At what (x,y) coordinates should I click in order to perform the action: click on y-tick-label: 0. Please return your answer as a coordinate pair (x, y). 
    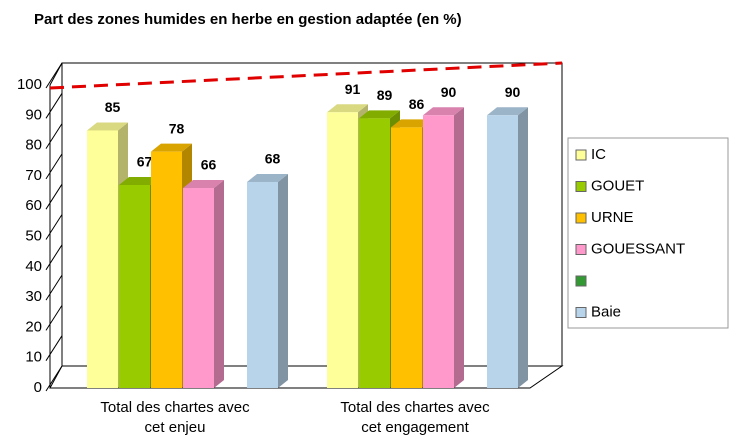
    Looking at the image, I should click on (38, 387).